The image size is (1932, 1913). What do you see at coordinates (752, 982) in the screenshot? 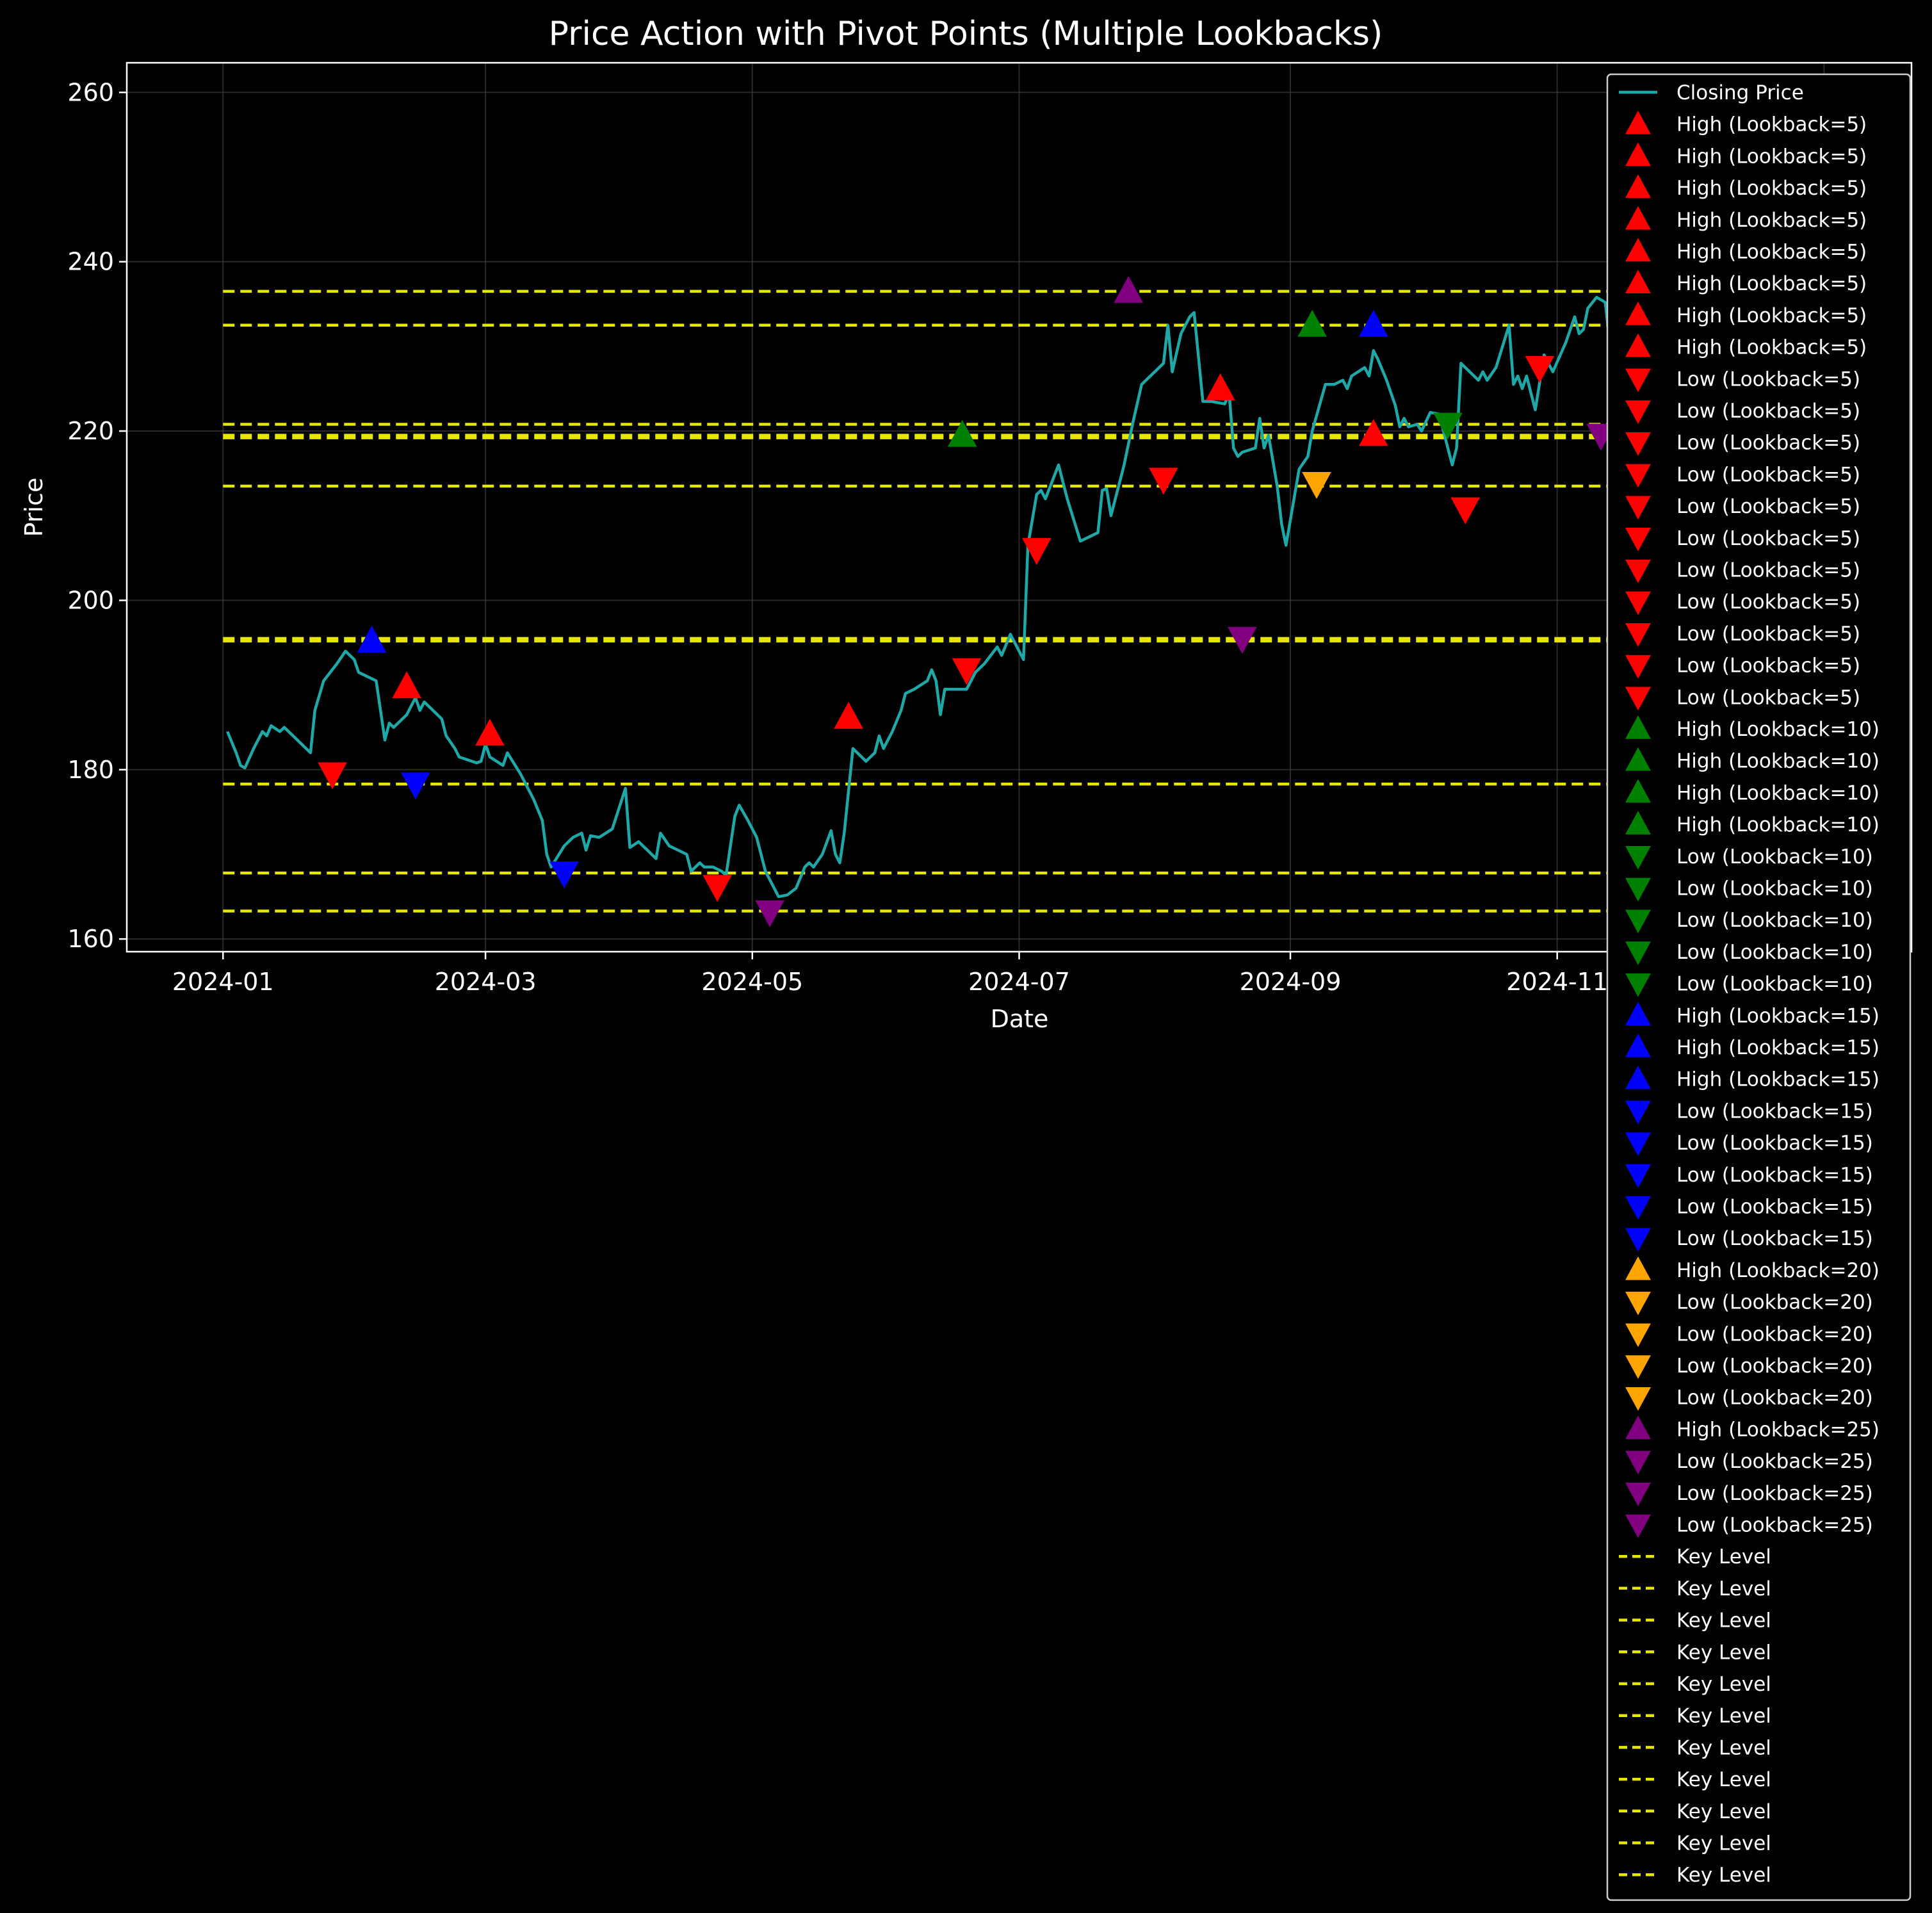
I see `x-tick-label: 2024-05` at bounding box center [752, 982].